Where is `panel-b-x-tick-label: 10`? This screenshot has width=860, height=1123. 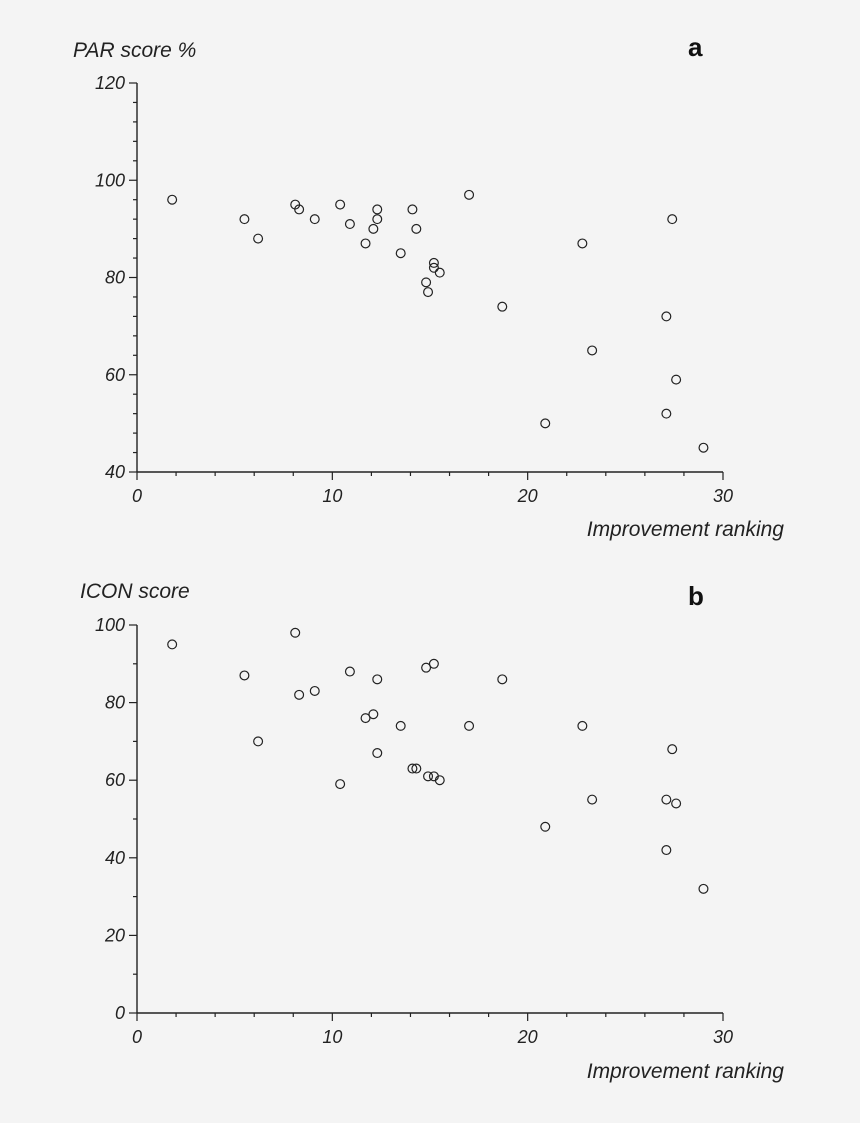
panel-b-x-tick-label: 10 is located at coordinates (332, 1037).